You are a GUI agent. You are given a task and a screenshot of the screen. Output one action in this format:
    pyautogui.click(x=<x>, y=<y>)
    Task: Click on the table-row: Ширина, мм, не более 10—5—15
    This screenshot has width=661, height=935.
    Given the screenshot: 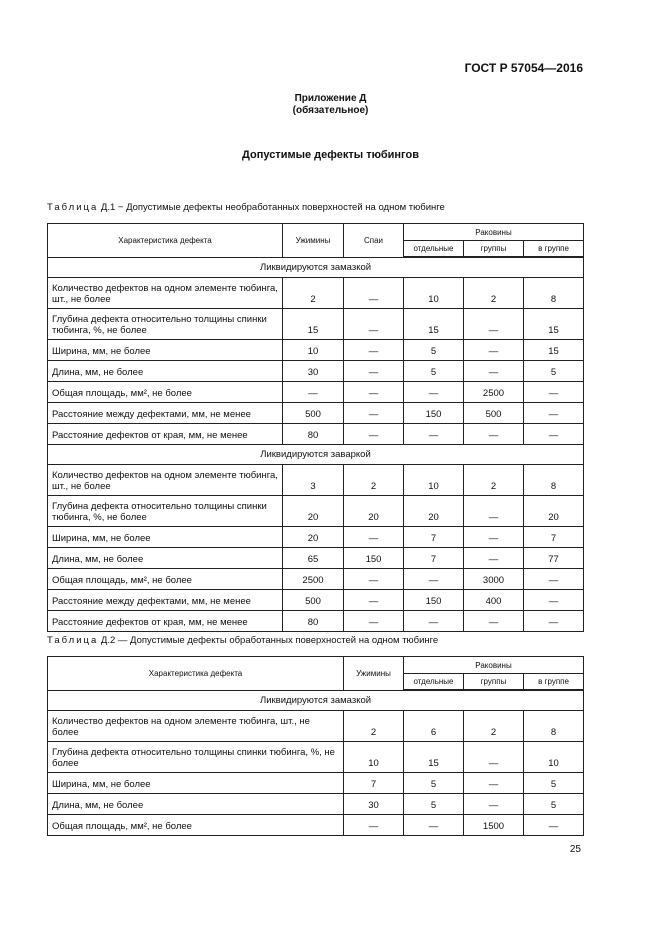 What is the action you would take?
    pyautogui.click(x=316, y=350)
    